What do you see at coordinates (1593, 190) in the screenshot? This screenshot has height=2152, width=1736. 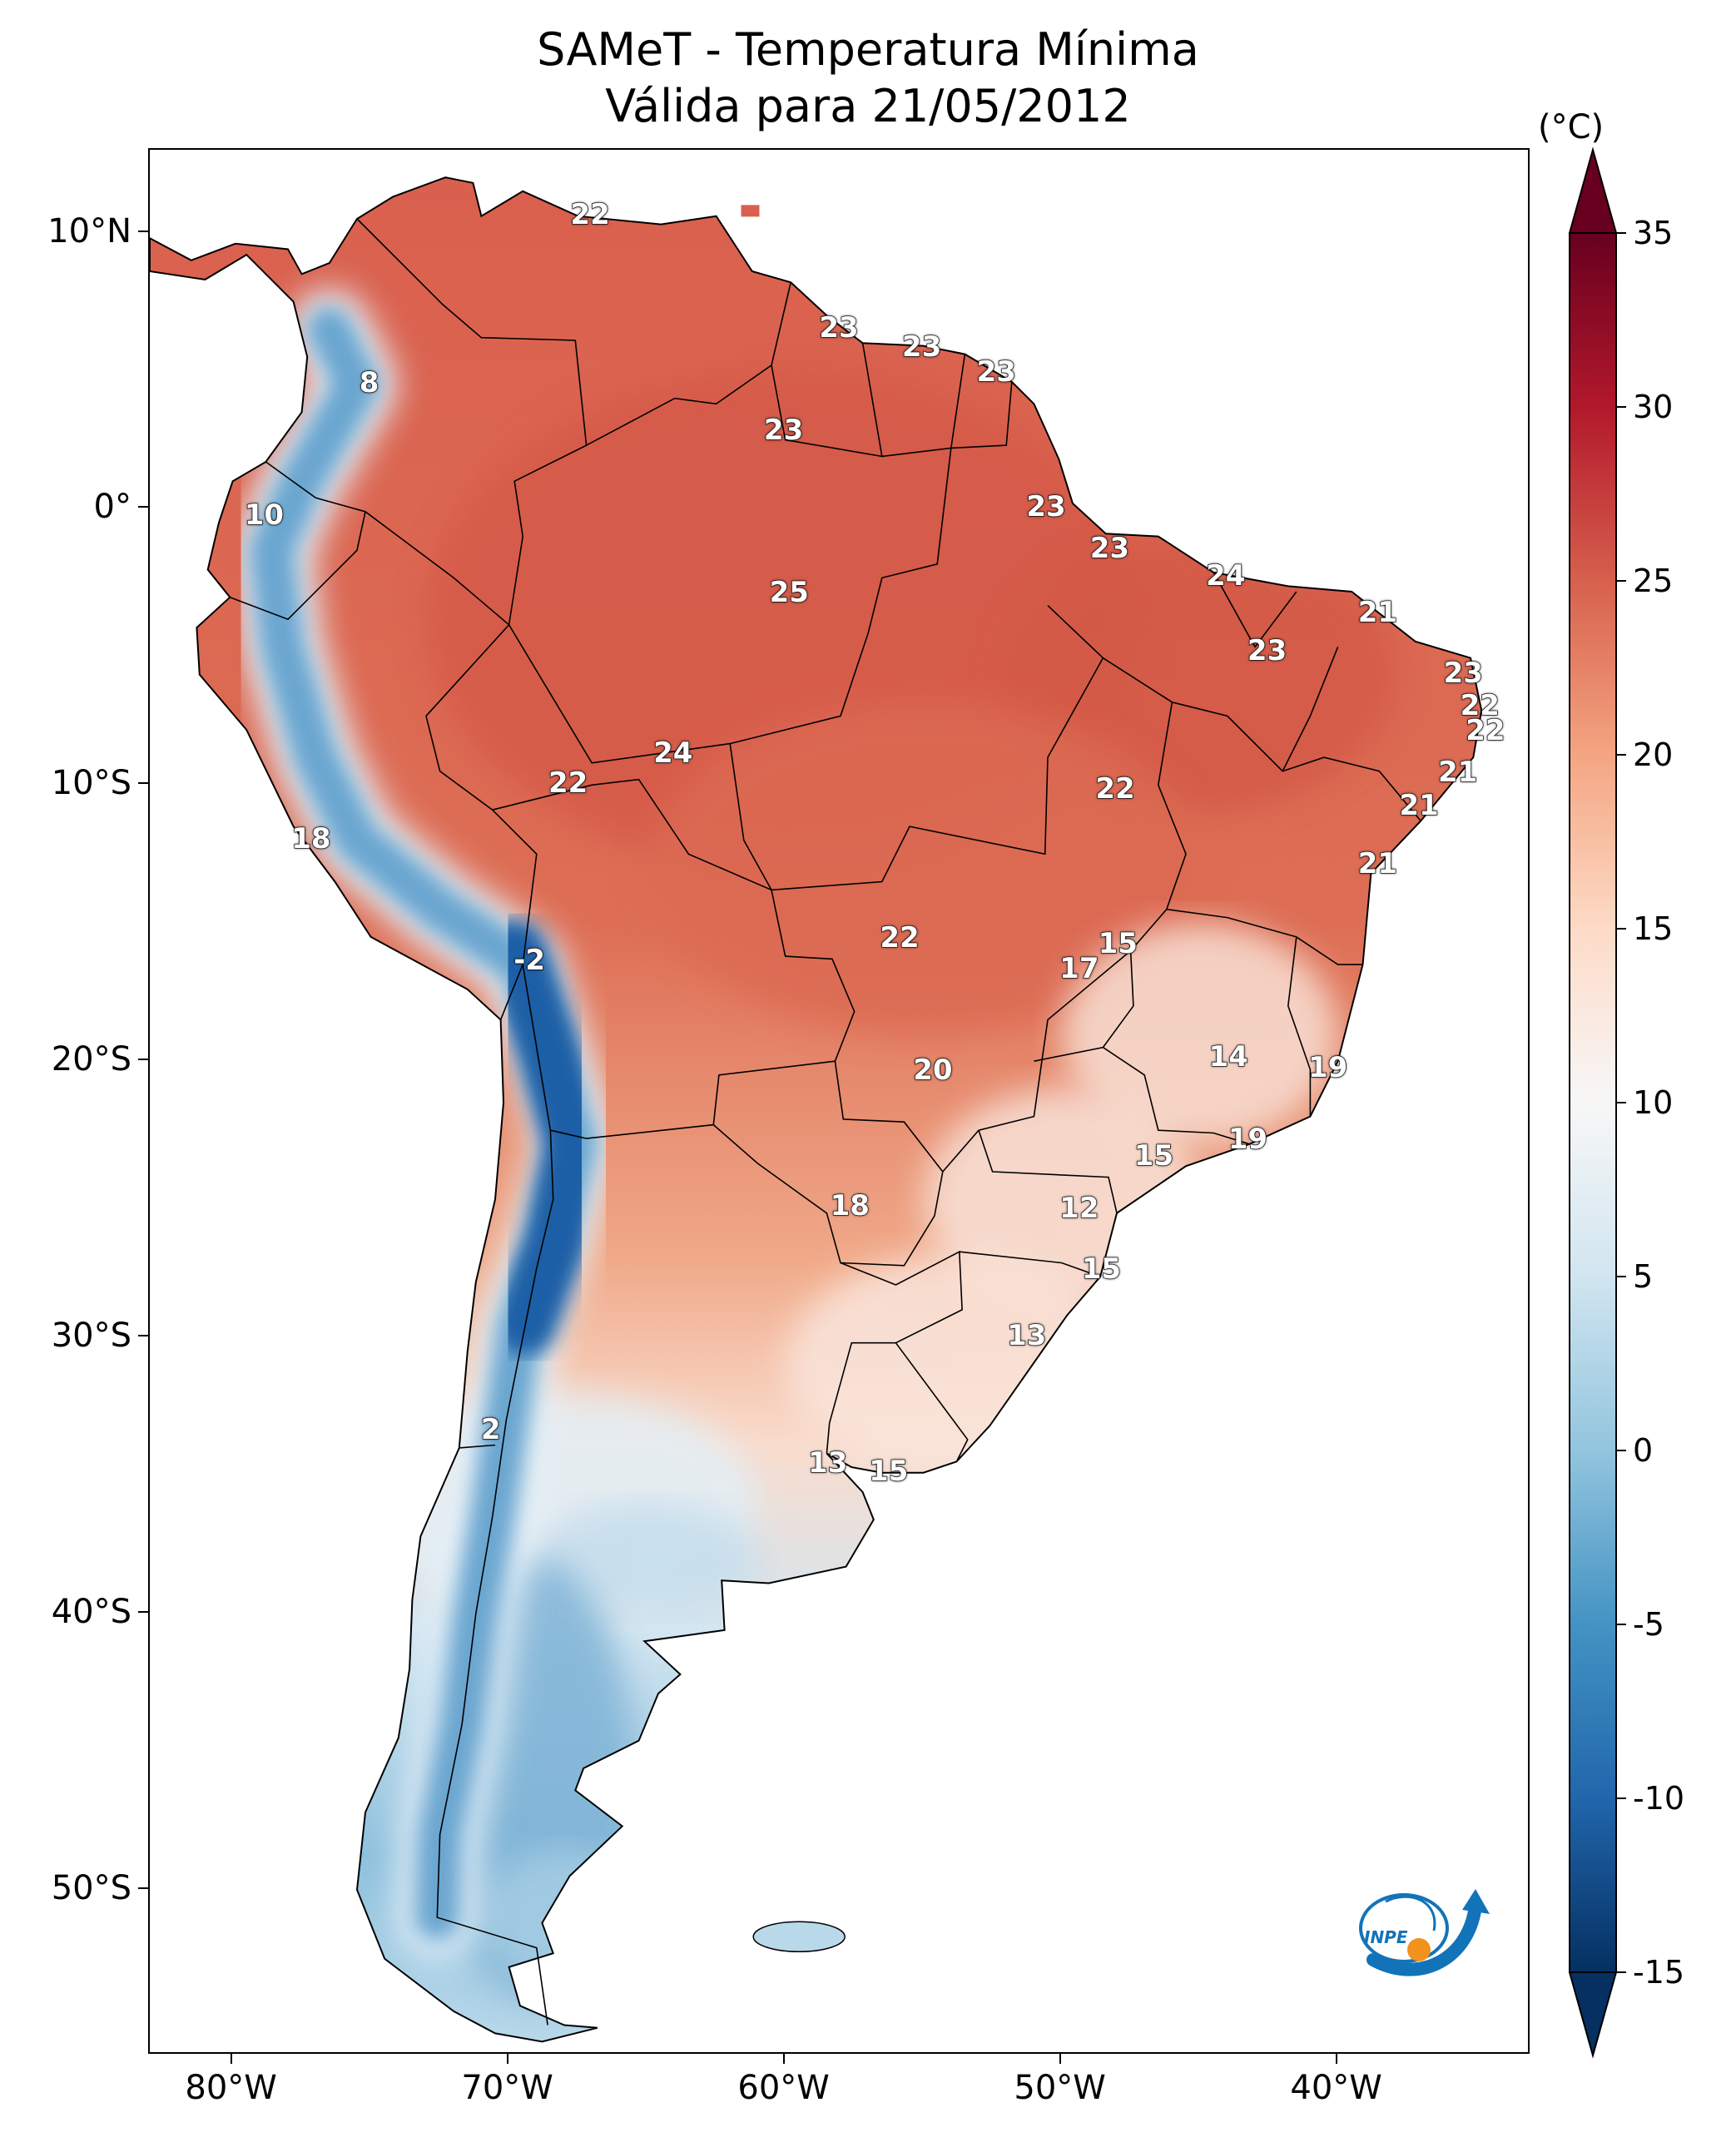 I see `colorbar-top-extend` at bounding box center [1593, 190].